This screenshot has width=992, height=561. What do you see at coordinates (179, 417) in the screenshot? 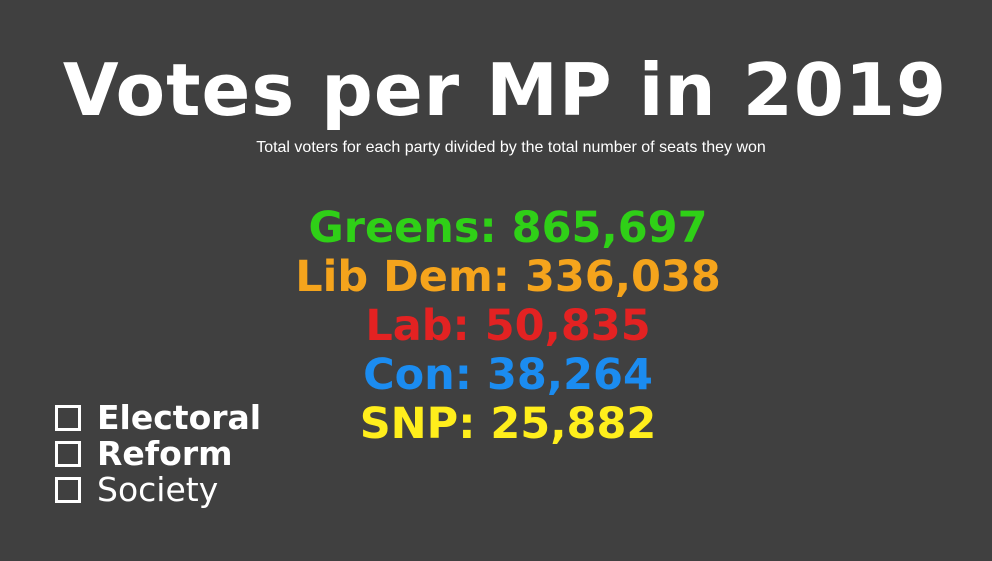
I see `logo-word: Electoral` at bounding box center [179, 417].